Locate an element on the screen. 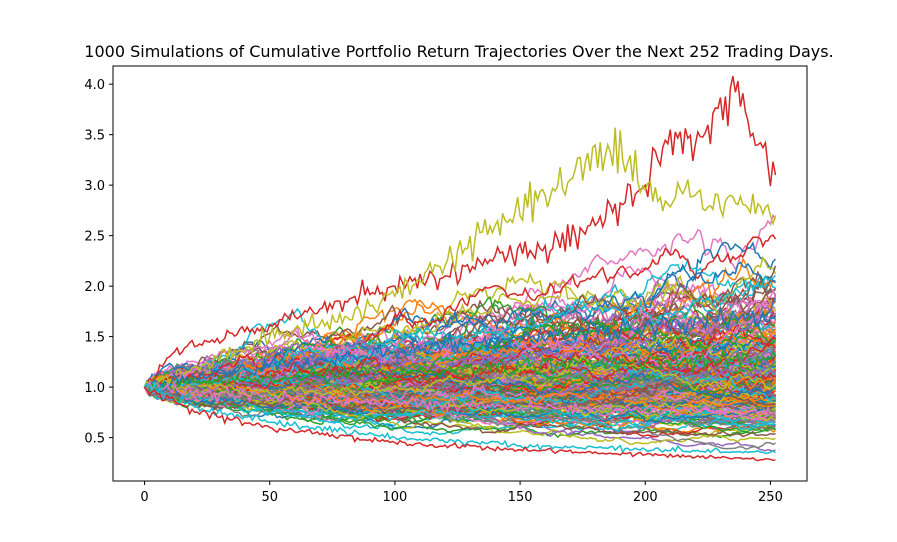  y-tick-label: 3.5 is located at coordinates (94, 136).